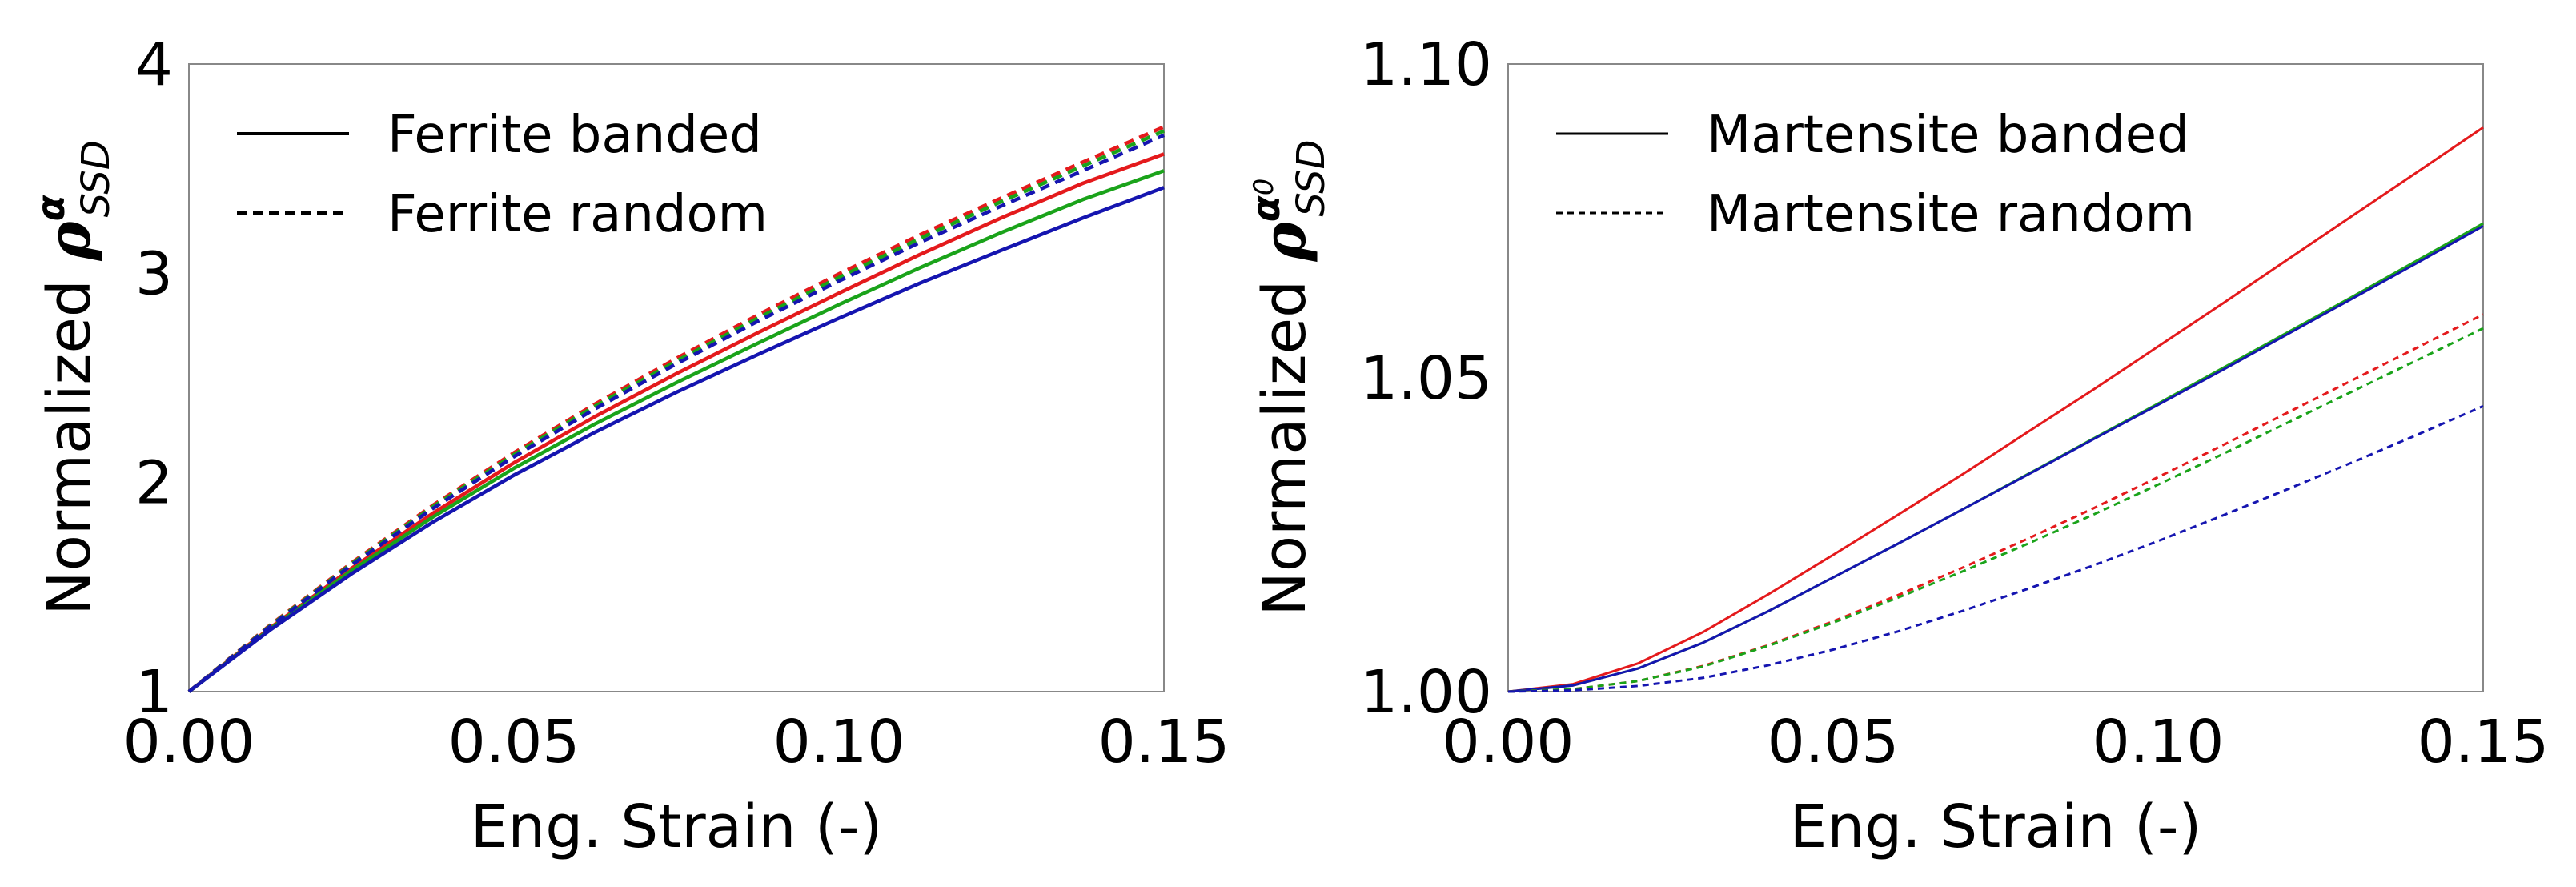  Describe the element at coordinates (1426, 692) in the screenshot. I see `right-ytick-label: 1.00` at that location.